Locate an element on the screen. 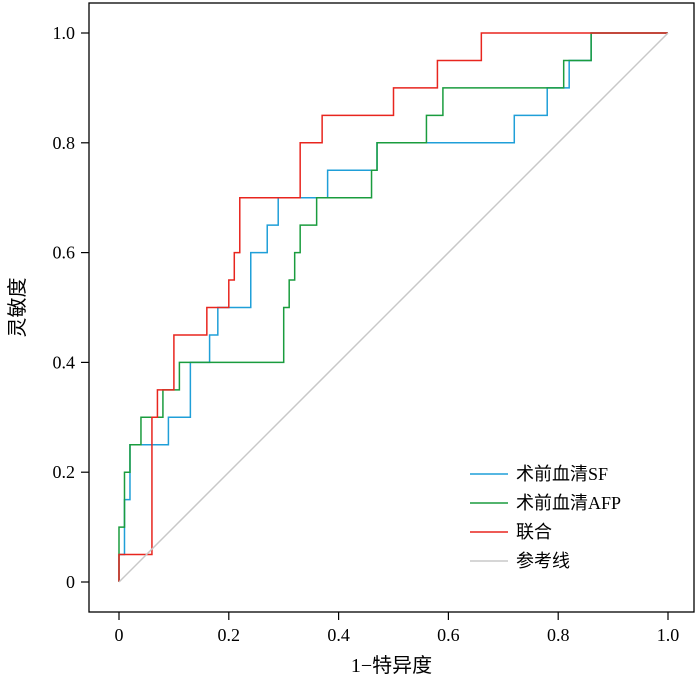 The image size is (700, 687). x-axis-ticks: 0 0.2 0.4 0.6 0.8 1.0 is located at coordinates (397, 628).